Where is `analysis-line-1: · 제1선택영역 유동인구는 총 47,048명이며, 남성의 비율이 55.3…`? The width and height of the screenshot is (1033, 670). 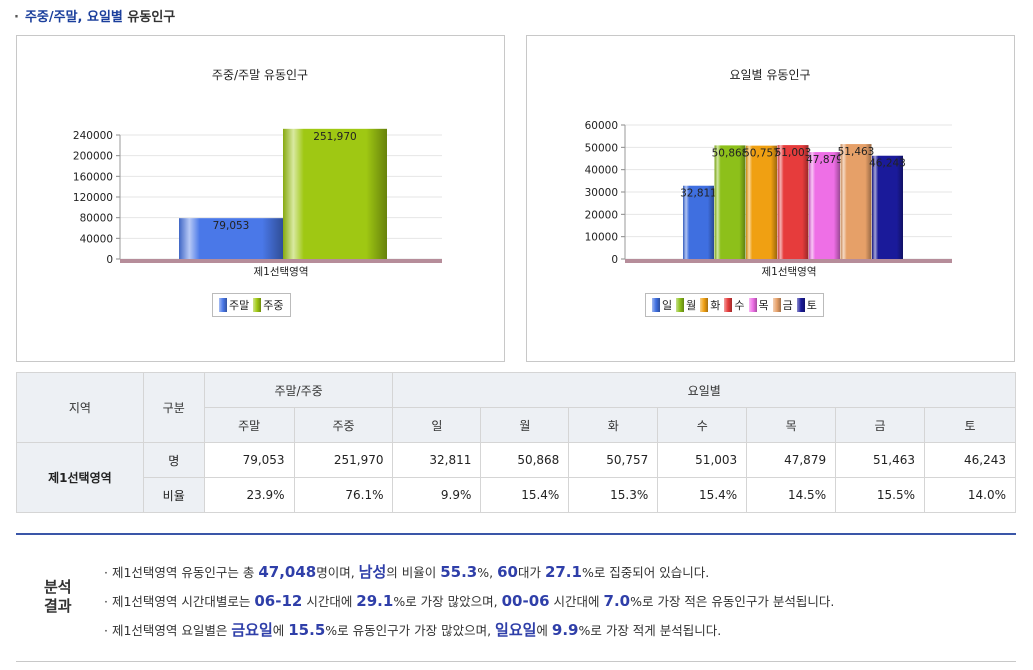 analysis-line-1: · 제1선택영역 유동인구는 총 47,048명이며, 남성의 비율이 55.3… is located at coordinates (469, 572).